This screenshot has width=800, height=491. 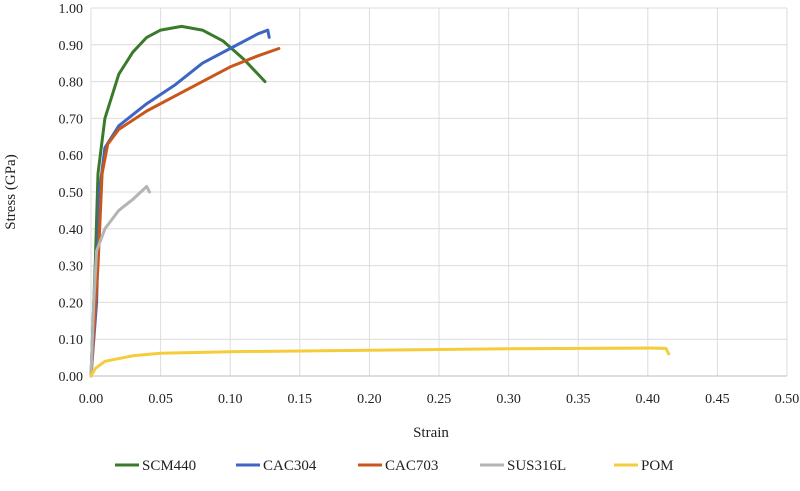 I want to click on x-tick-label: 0.50, so click(x=787, y=399).